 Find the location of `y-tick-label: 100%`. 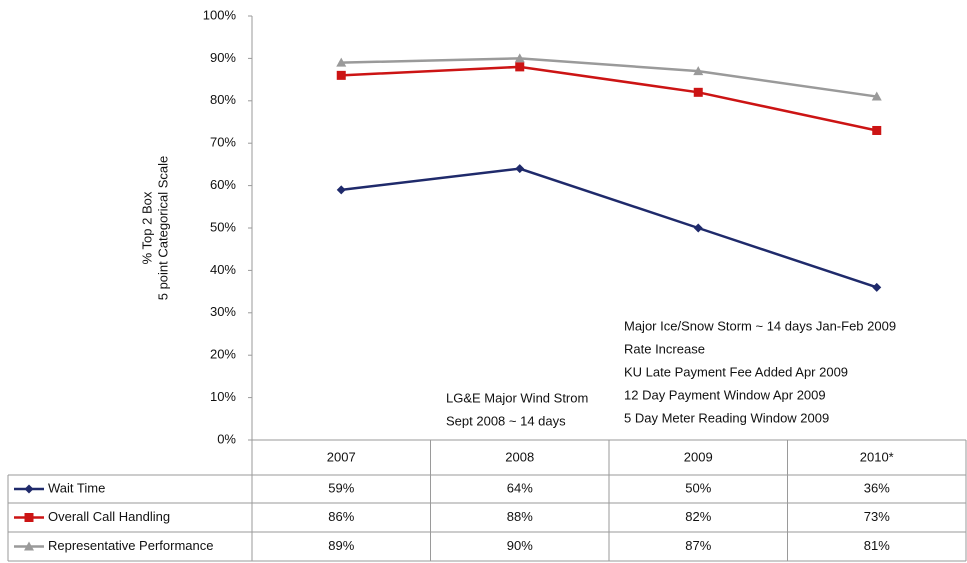

y-tick-label: 100% is located at coordinates (220, 14).